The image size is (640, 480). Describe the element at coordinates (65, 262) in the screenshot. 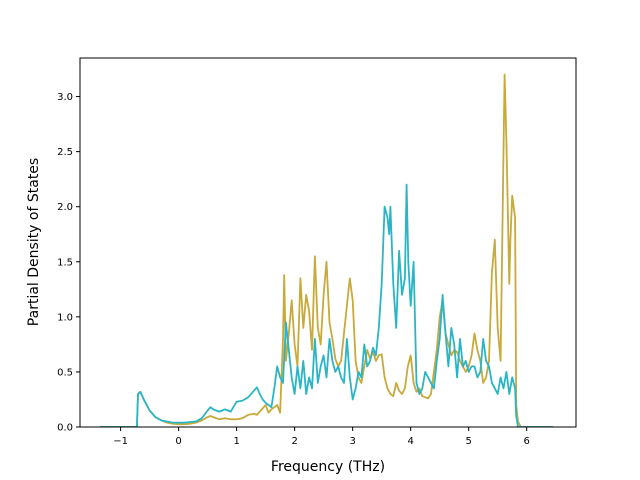

I see `y-tick-label: 1.5` at that location.